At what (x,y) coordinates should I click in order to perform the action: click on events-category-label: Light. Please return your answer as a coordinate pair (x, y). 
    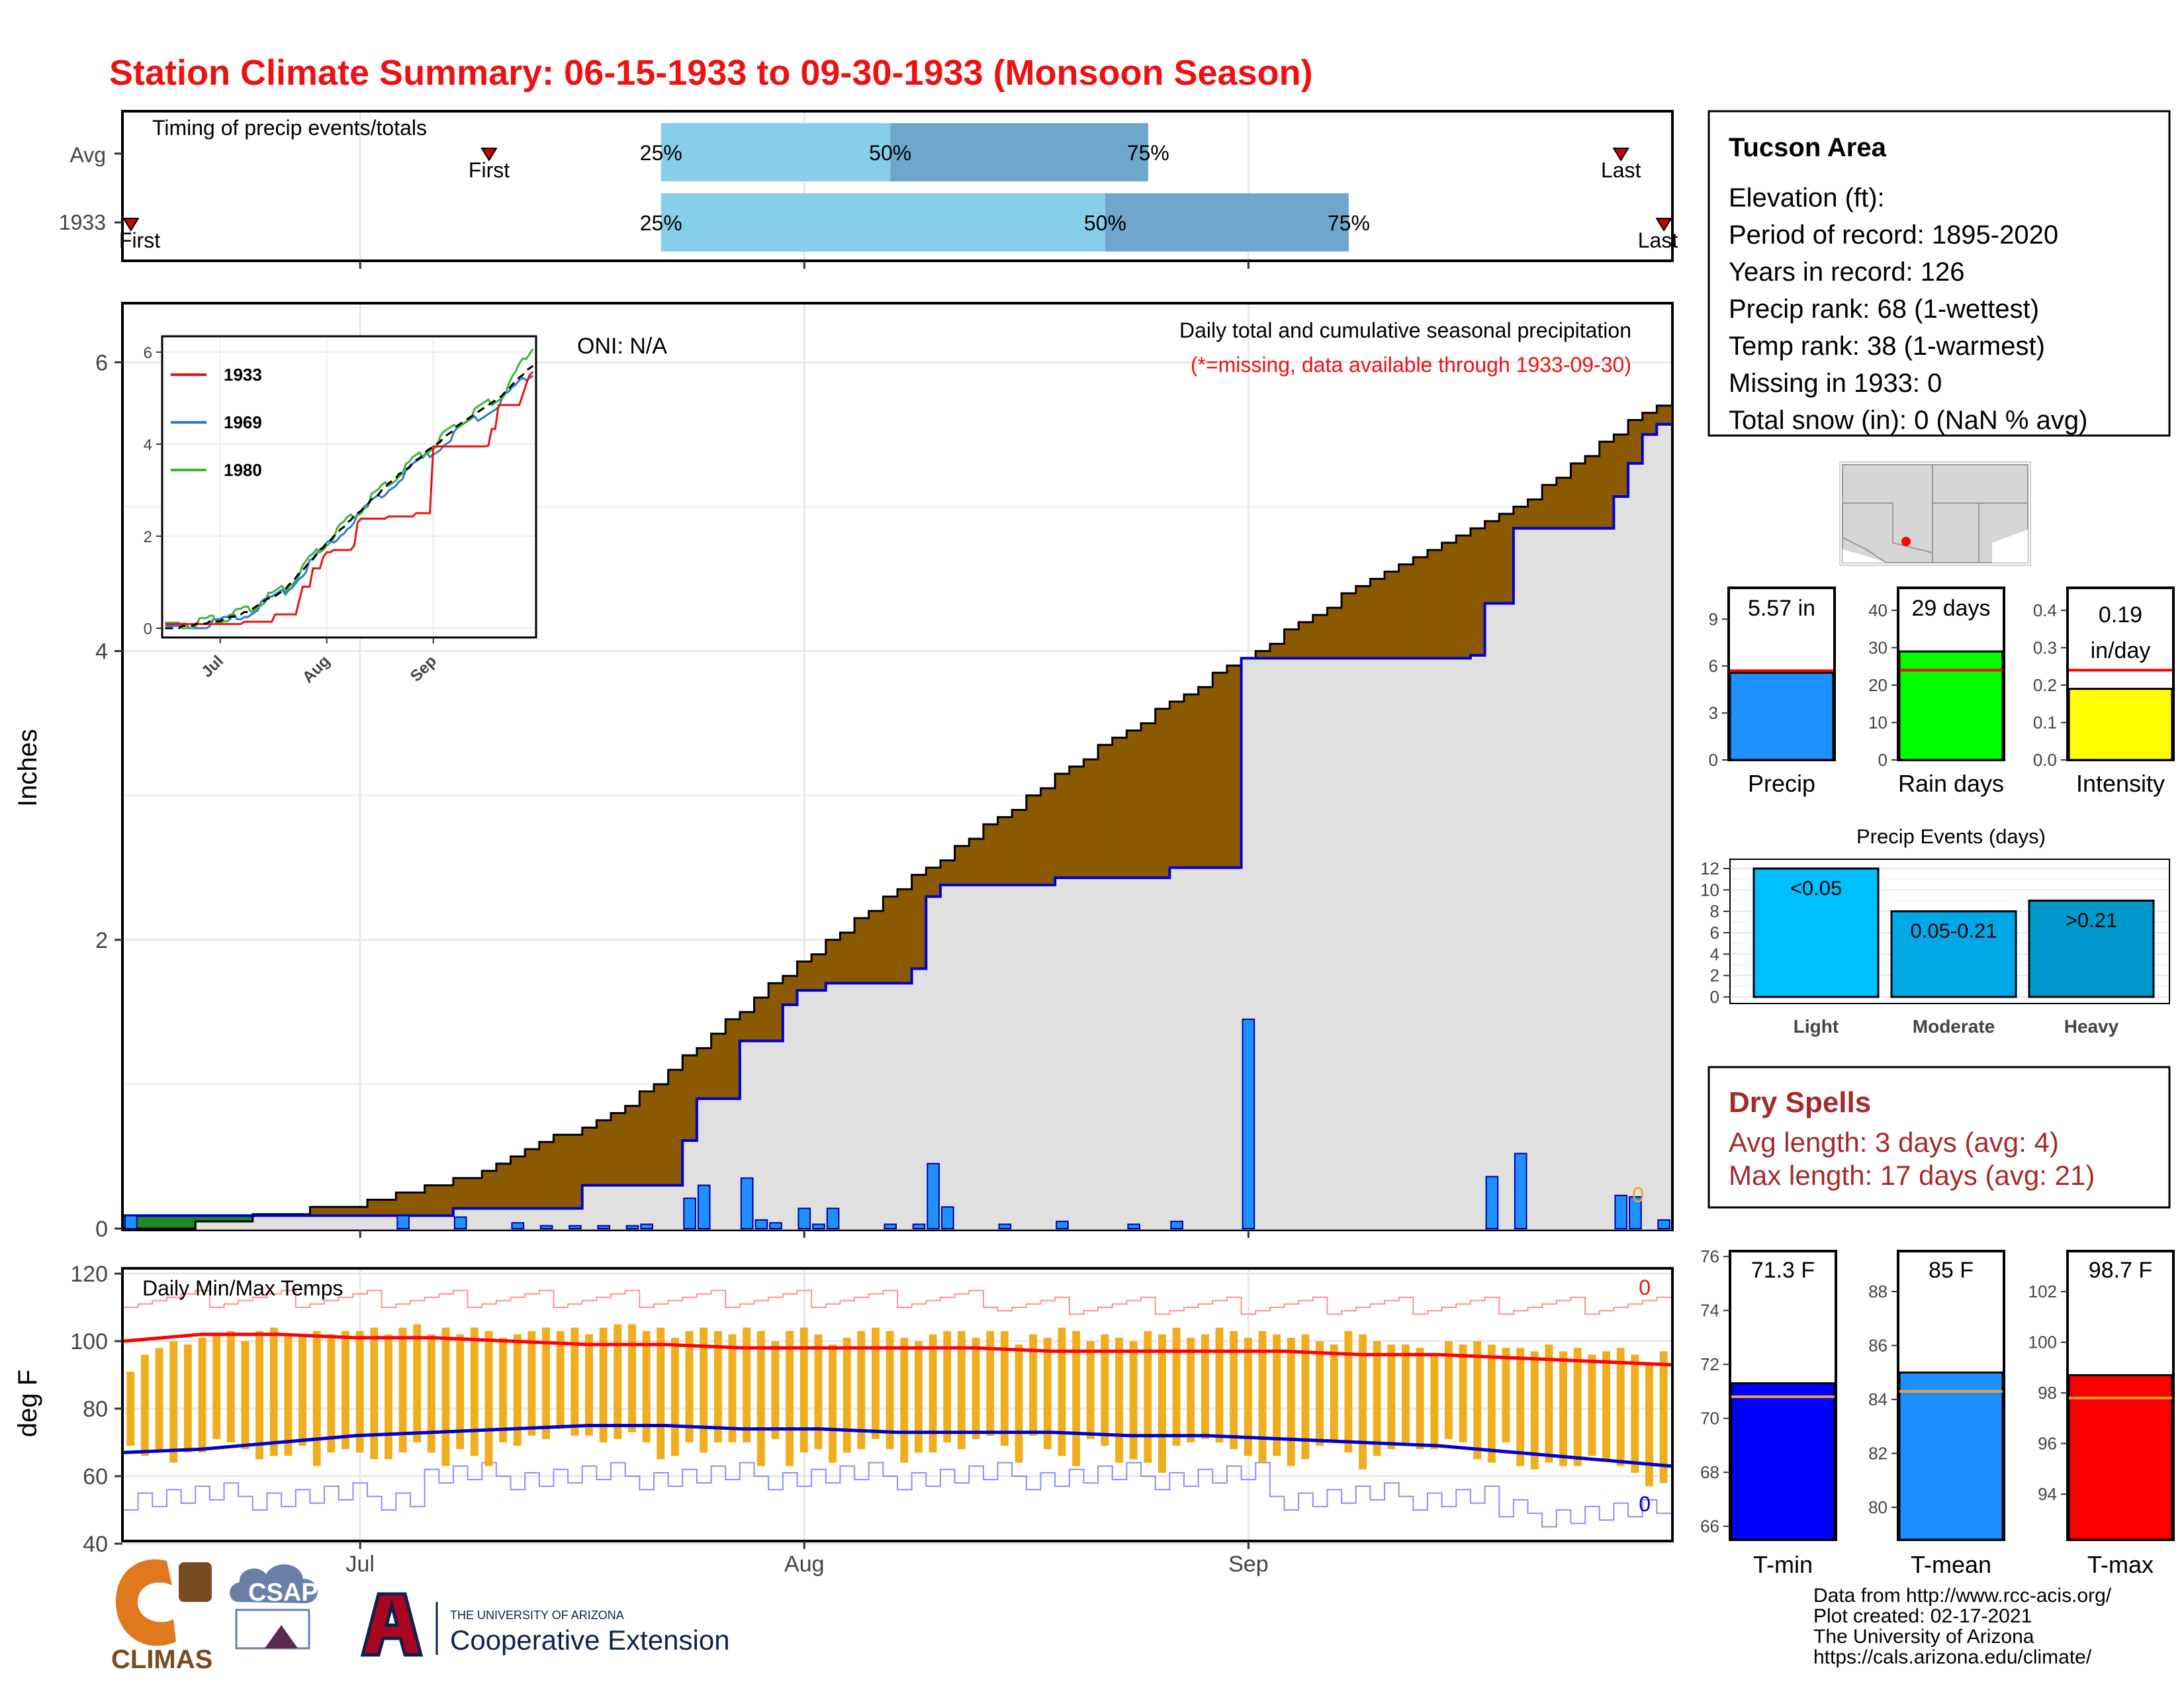
    Looking at the image, I should click on (1817, 1026).